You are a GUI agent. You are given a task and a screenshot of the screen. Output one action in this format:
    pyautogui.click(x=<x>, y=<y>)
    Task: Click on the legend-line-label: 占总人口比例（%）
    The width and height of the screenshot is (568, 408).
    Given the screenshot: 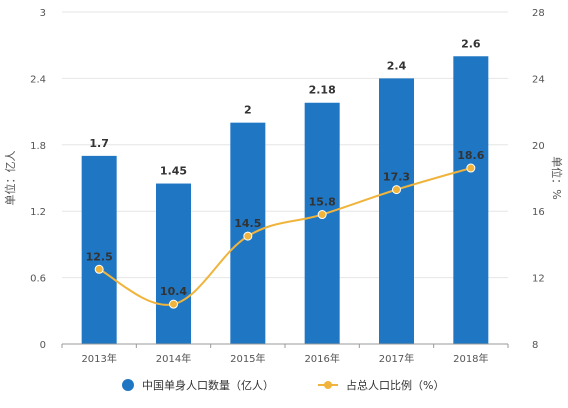 What is the action you would take?
    pyautogui.click(x=395, y=385)
    